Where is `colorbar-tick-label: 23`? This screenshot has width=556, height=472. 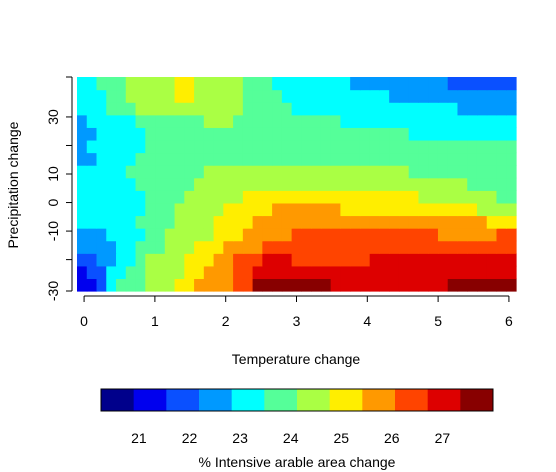 colorbar-tick-label: 23 is located at coordinates (240, 438).